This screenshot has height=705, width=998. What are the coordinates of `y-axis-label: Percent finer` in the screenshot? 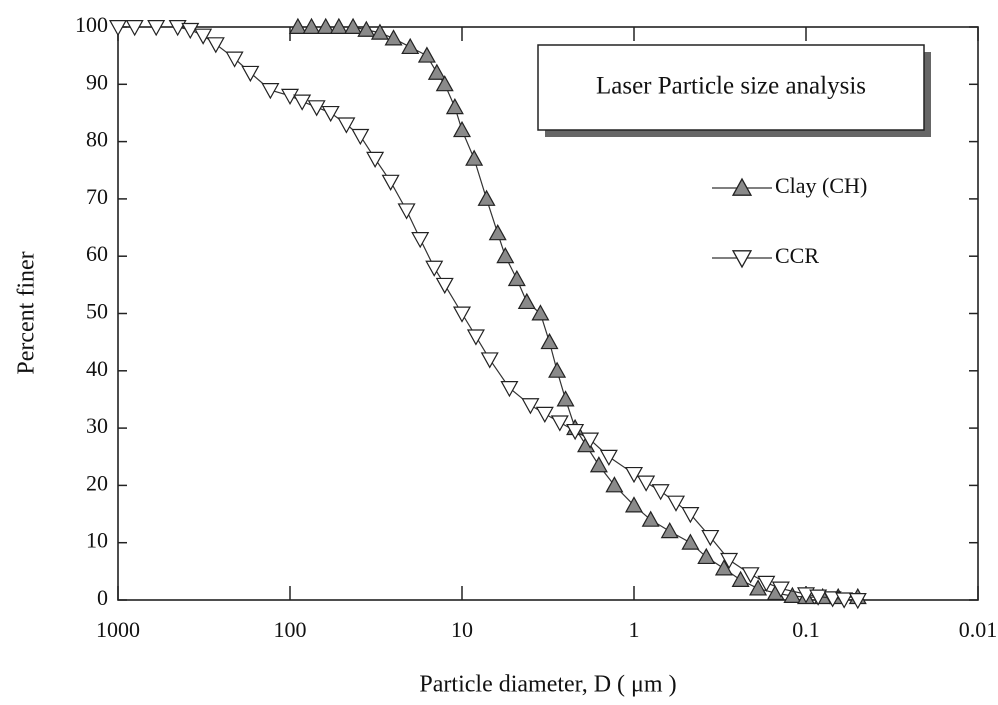 It's located at (27, 312).